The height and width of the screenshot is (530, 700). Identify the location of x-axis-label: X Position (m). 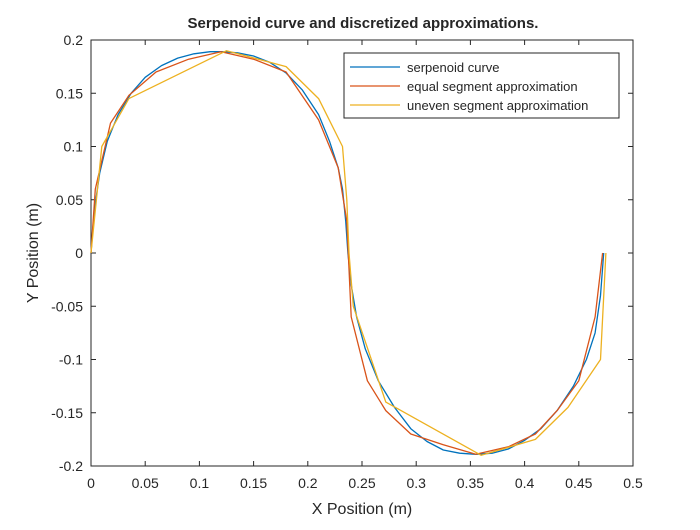
(362, 509).